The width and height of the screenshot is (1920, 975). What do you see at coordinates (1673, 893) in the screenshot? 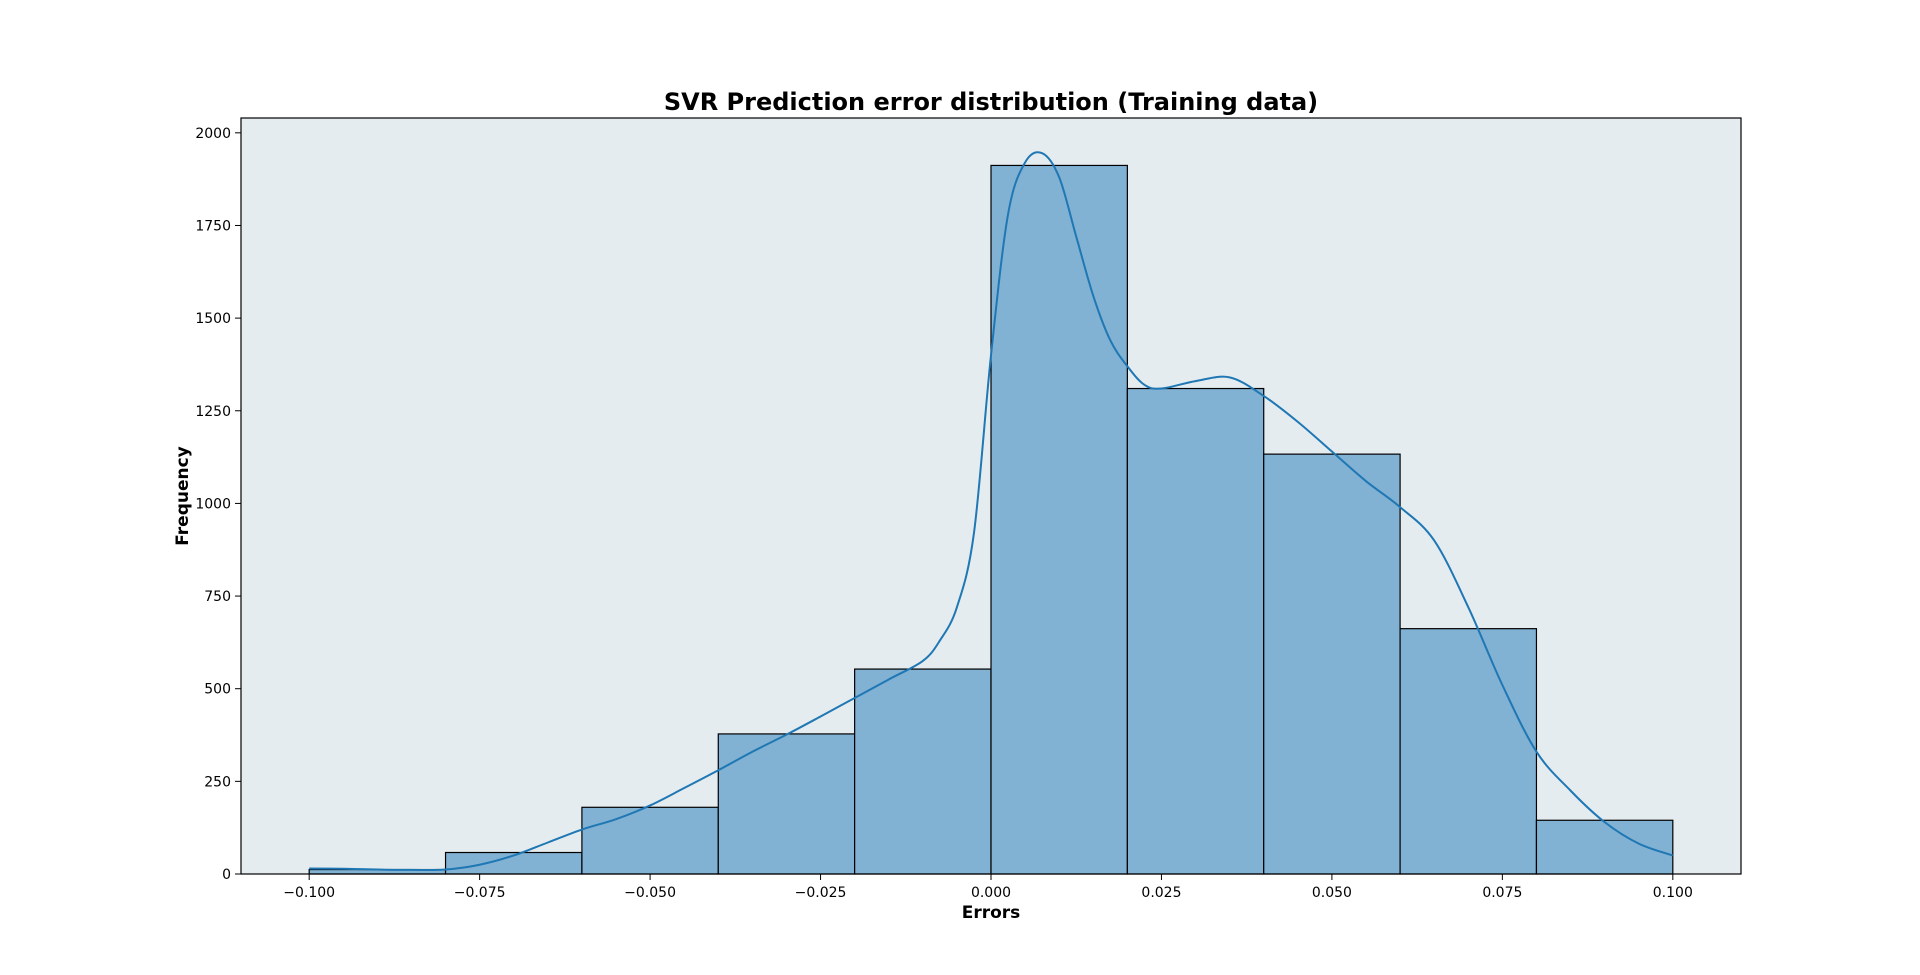
I see `x-tick-label: 0.100` at bounding box center [1673, 893].